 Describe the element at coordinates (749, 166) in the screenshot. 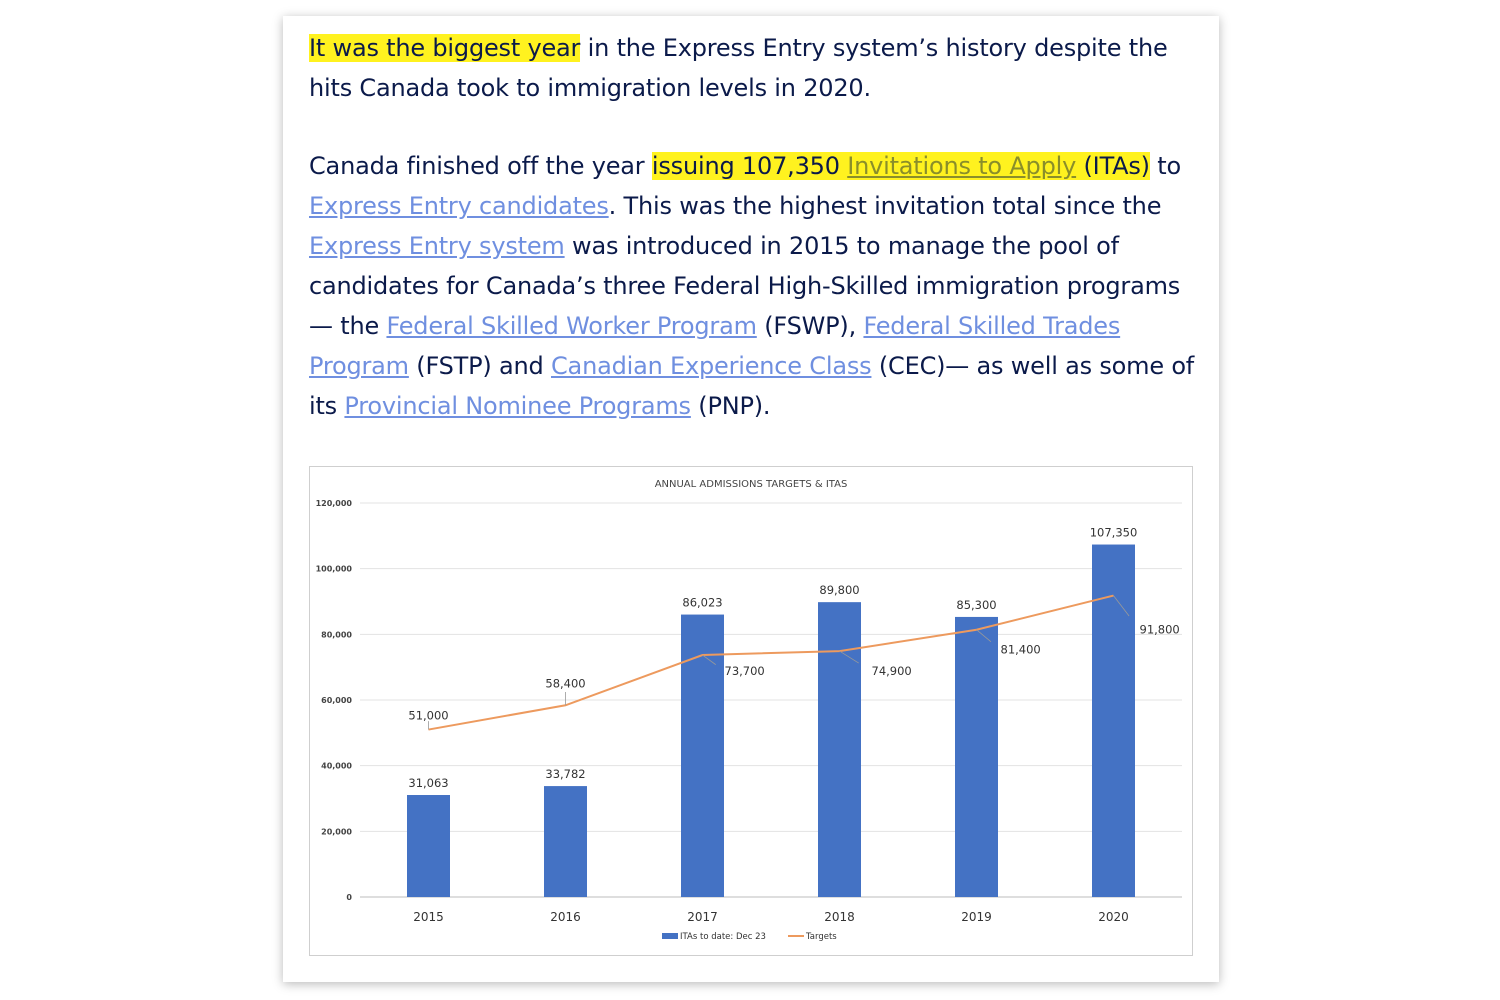

I see `highlight-issuing: issuing 107,350` at that location.